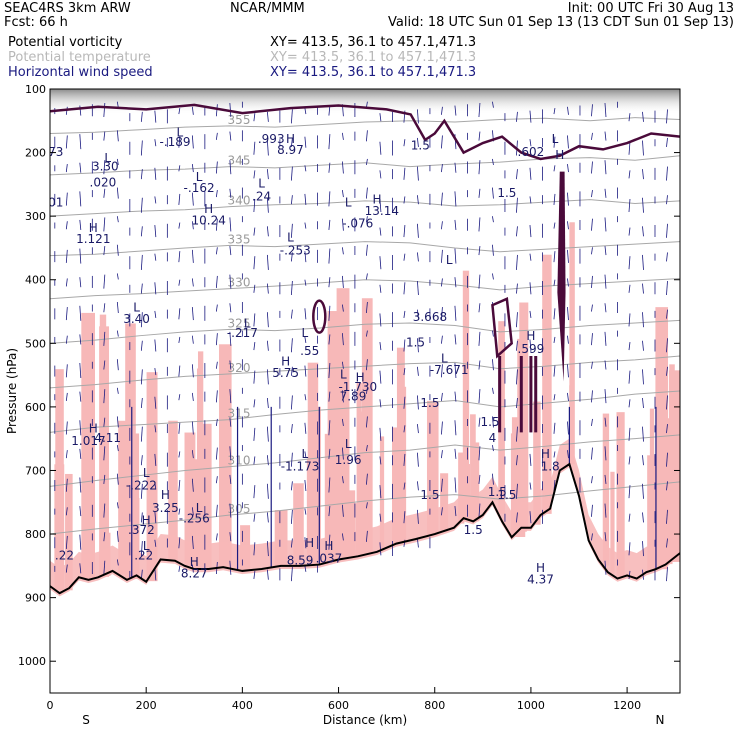  What do you see at coordinates (79, 57) in the screenshot?
I see `legend-theta-label: Potential temperature` at bounding box center [79, 57].